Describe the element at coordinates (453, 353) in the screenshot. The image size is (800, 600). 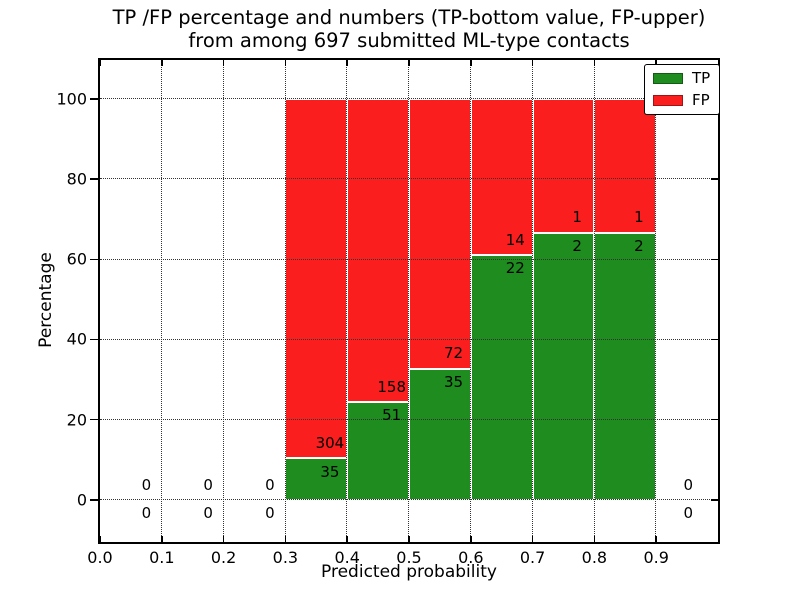
I see `fp-count-label: 72` at that location.